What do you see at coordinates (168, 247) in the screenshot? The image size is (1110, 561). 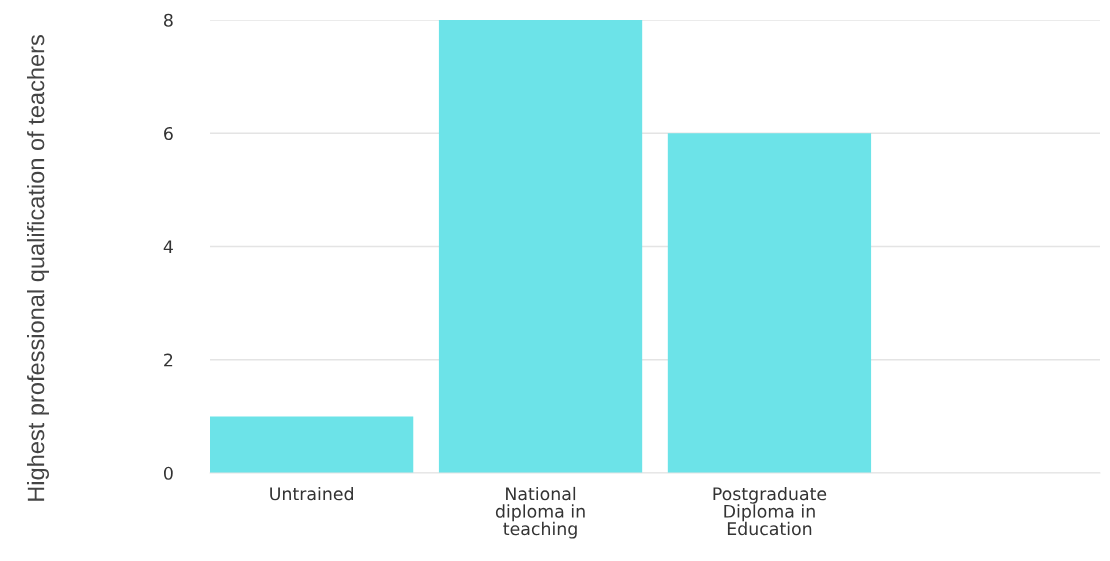 I see `y-tick-label: 4` at bounding box center [168, 247].